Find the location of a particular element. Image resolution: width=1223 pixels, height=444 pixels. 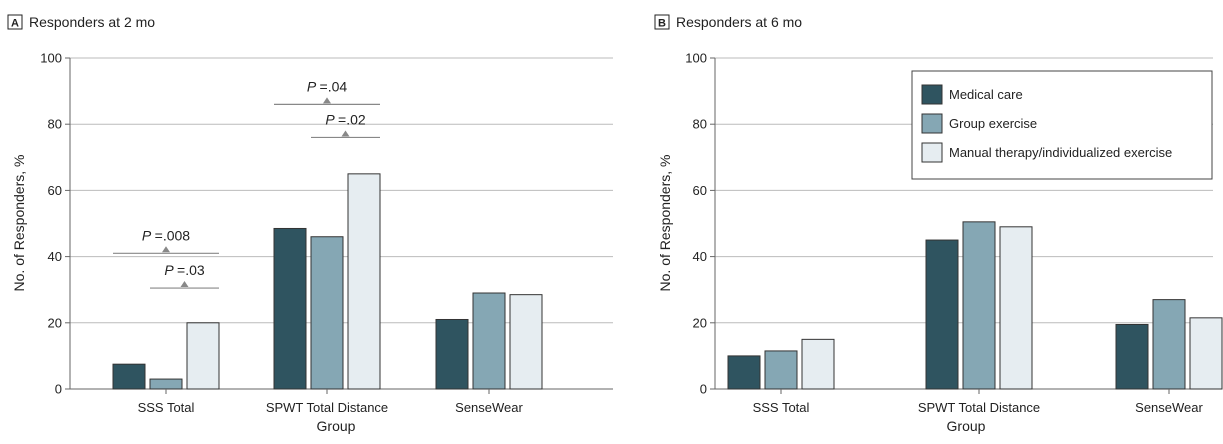

panel-b-bar-spwt-total-distance-group-exercise is located at coordinates (979, 305).